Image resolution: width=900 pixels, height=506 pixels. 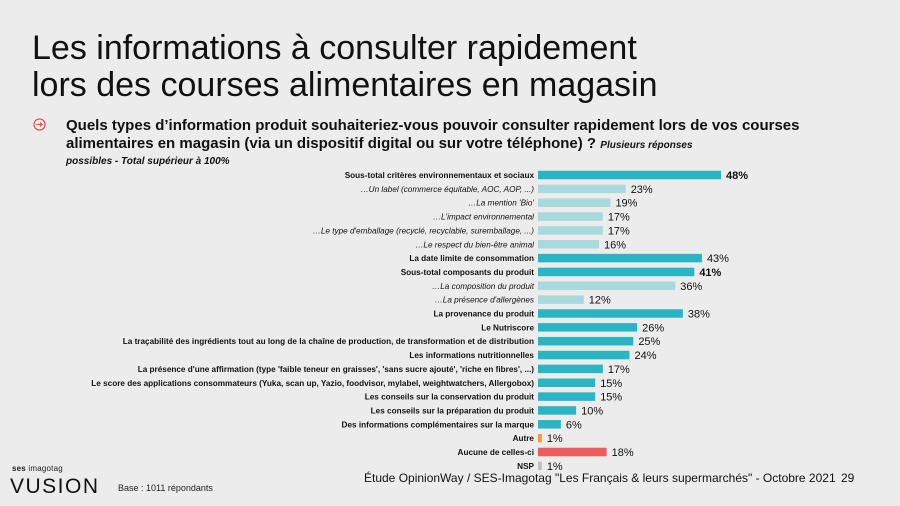 I want to click on value-label: 10%, so click(x=592, y=411).